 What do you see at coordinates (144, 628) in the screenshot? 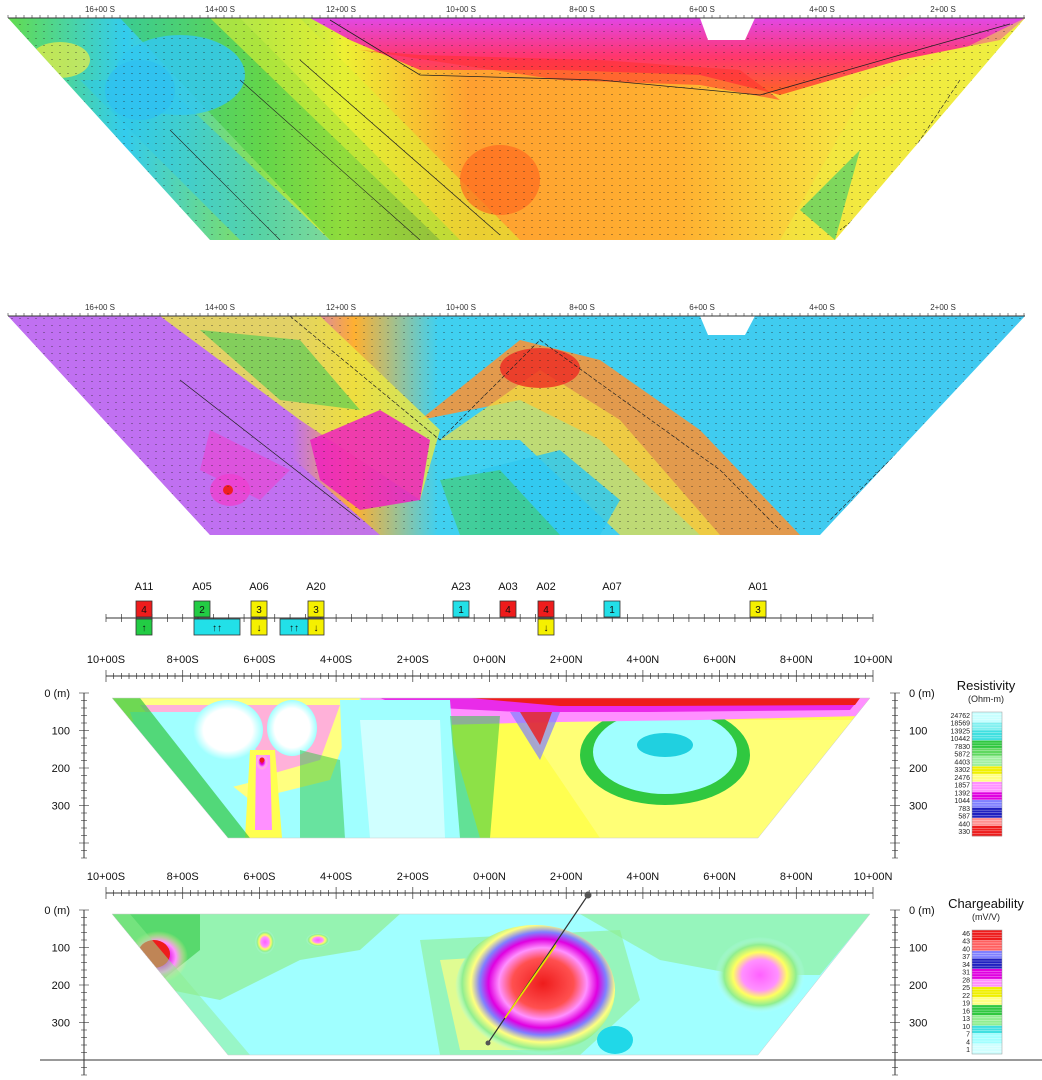
I see `anomaly-trend-label: ↑` at bounding box center [144, 628].